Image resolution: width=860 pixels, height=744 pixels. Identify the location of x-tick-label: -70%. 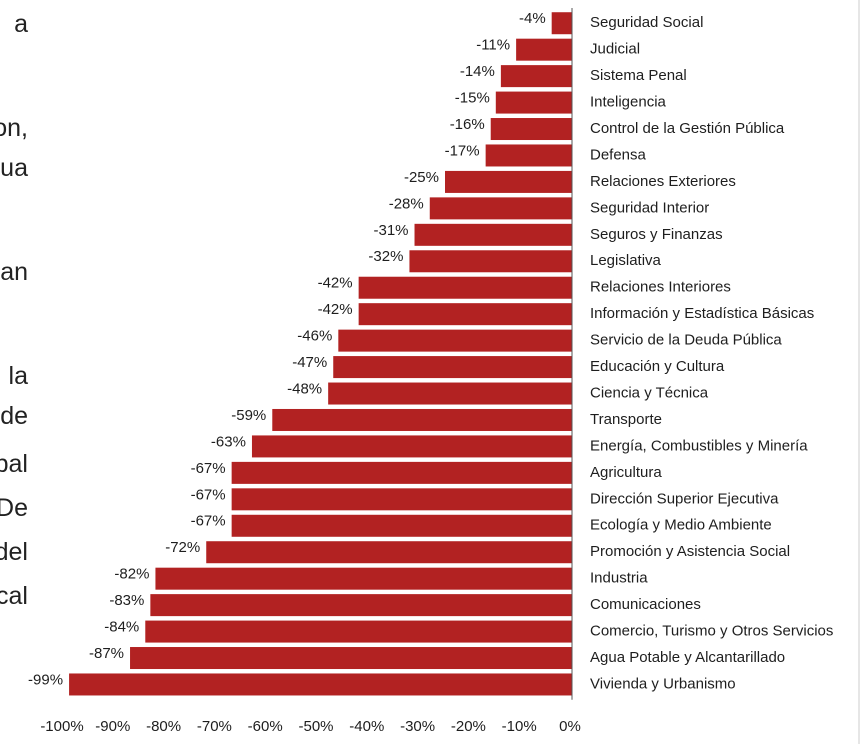
(214, 726).